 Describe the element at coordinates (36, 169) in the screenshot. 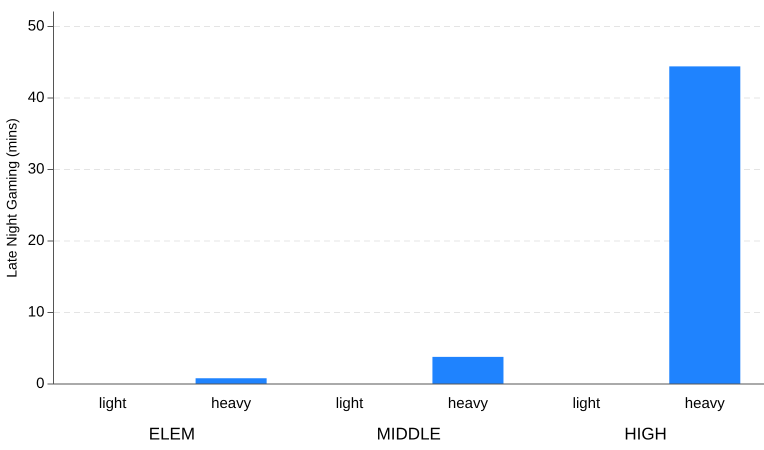

I see `y-tick-label: 30` at that location.